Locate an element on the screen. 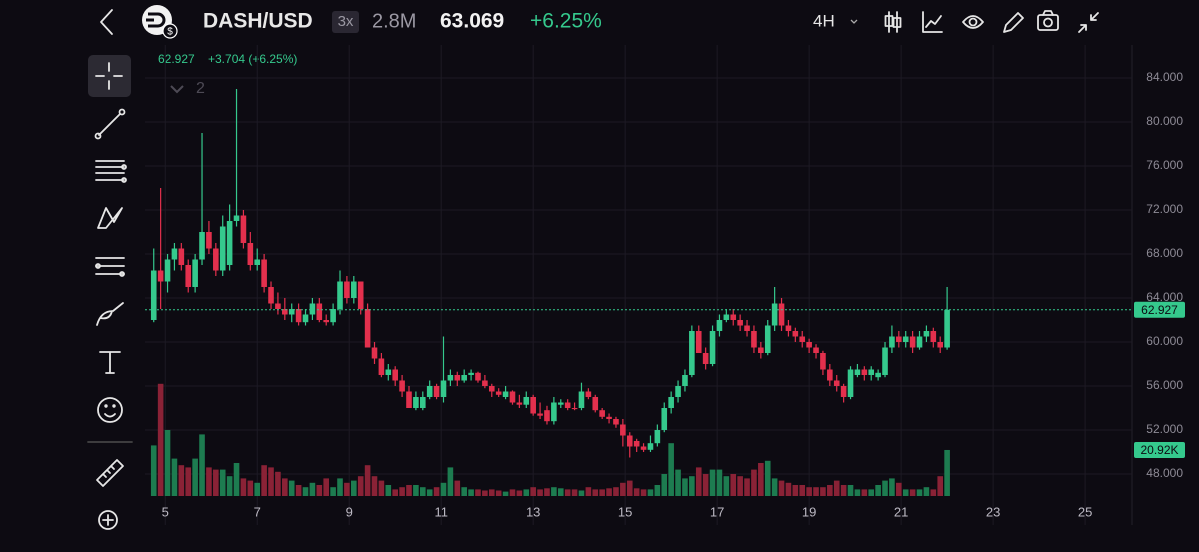 This screenshot has height=552, width=1199. info-price: 62.927 is located at coordinates (176, 59).